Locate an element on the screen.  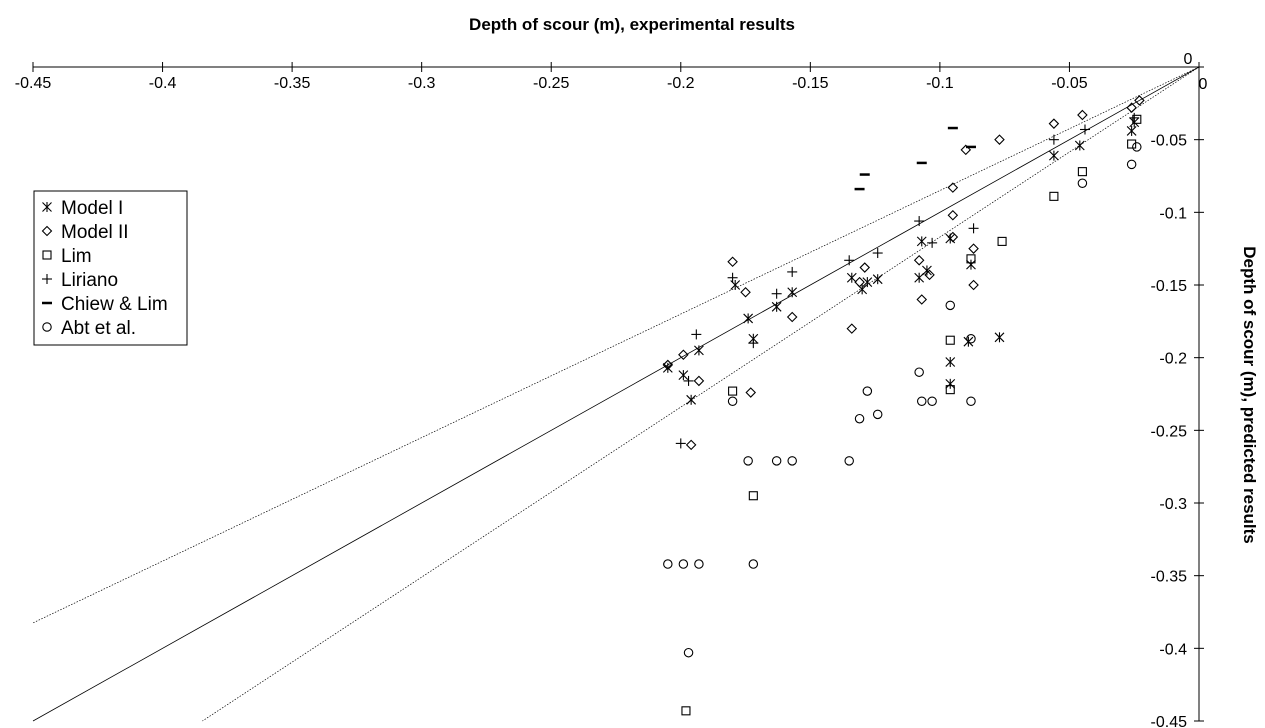
legend-item: Model I is located at coordinates (82, 208).